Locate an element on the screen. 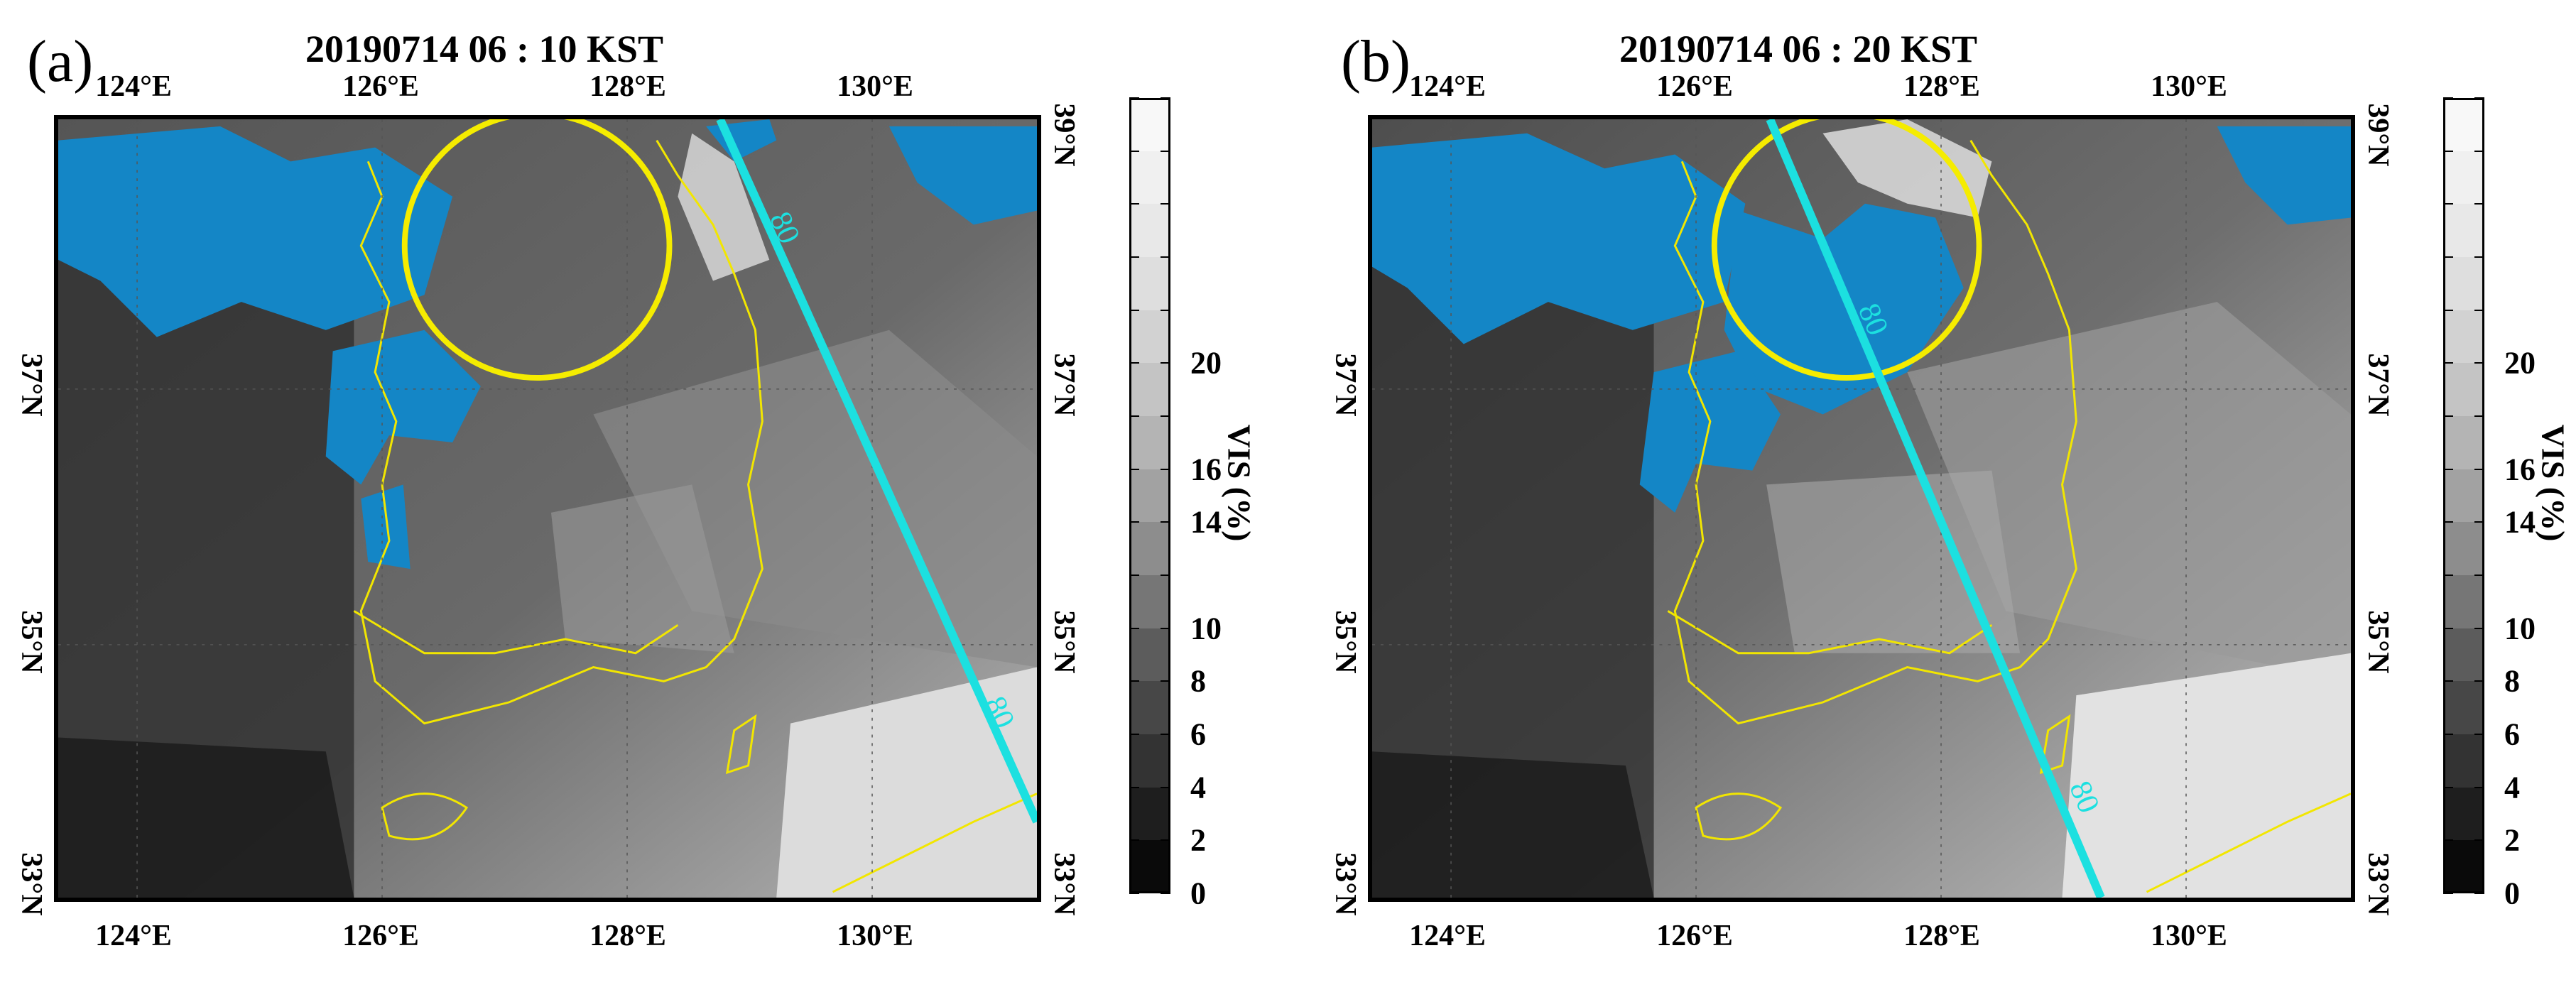  colorbar-tick-label: 14 is located at coordinates (1206, 522).